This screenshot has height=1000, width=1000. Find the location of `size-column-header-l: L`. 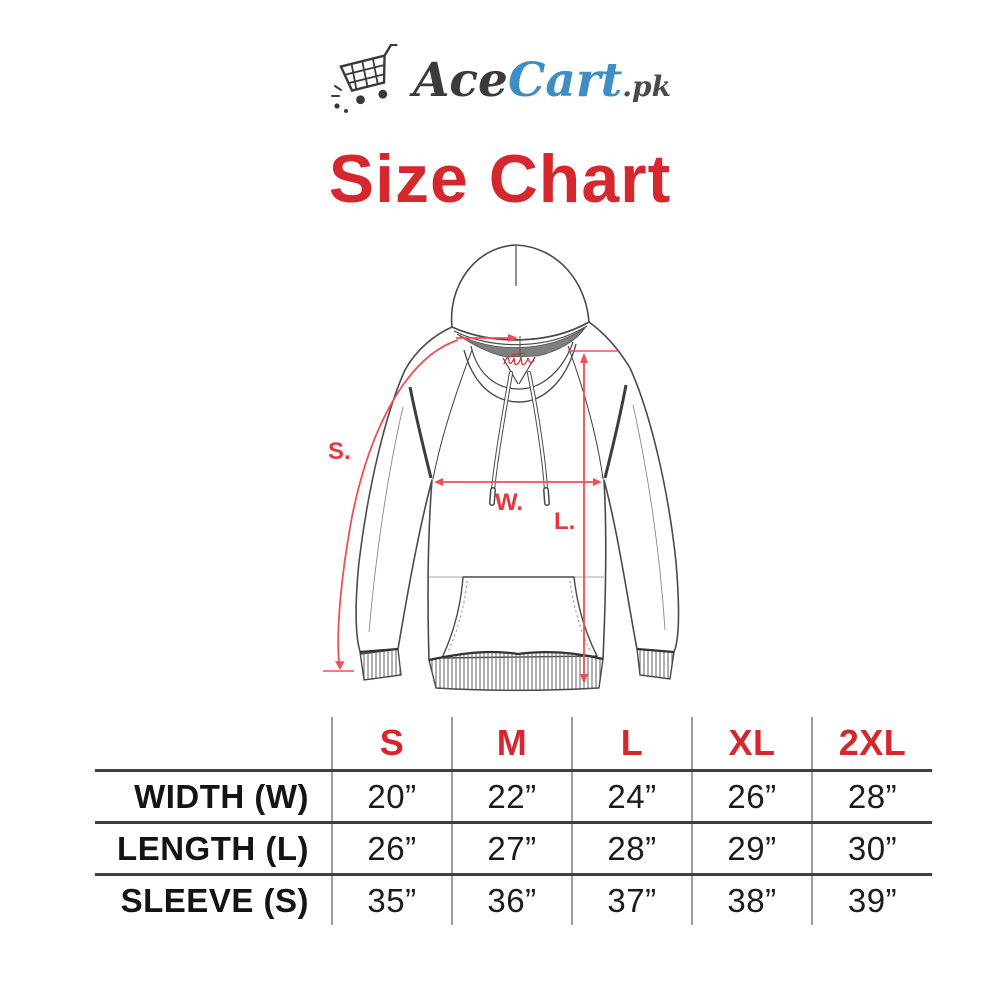

size-column-header-l: L is located at coordinates (631, 744).